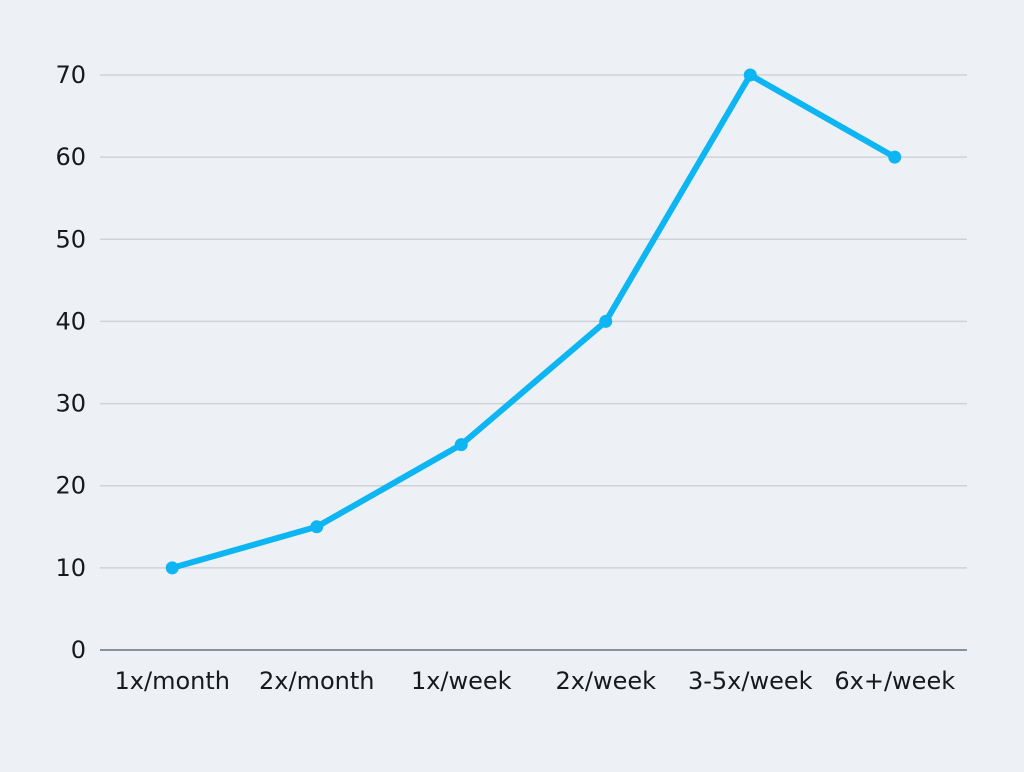  What do you see at coordinates (316, 681) in the screenshot?
I see `x-tick-label-1: 2x/month` at bounding box center [316, 681].